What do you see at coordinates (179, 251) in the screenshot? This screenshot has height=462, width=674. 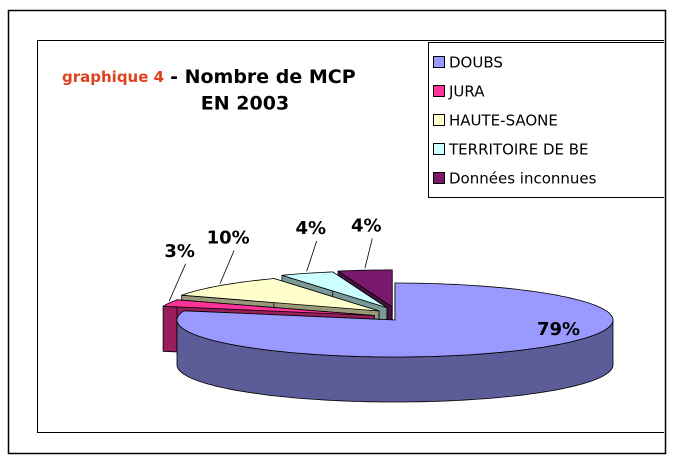 I see `data-label: 3%` at bounding box center [179, 251].